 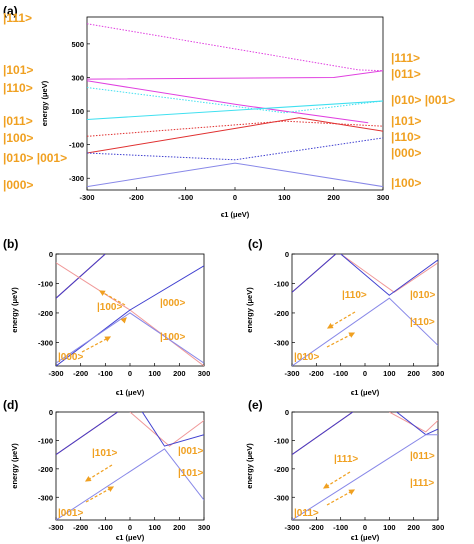 What do you see at coordinates (255, 244) in the screenshot?
I see `panel-letter: (c)` at bounding box center [255, 244].